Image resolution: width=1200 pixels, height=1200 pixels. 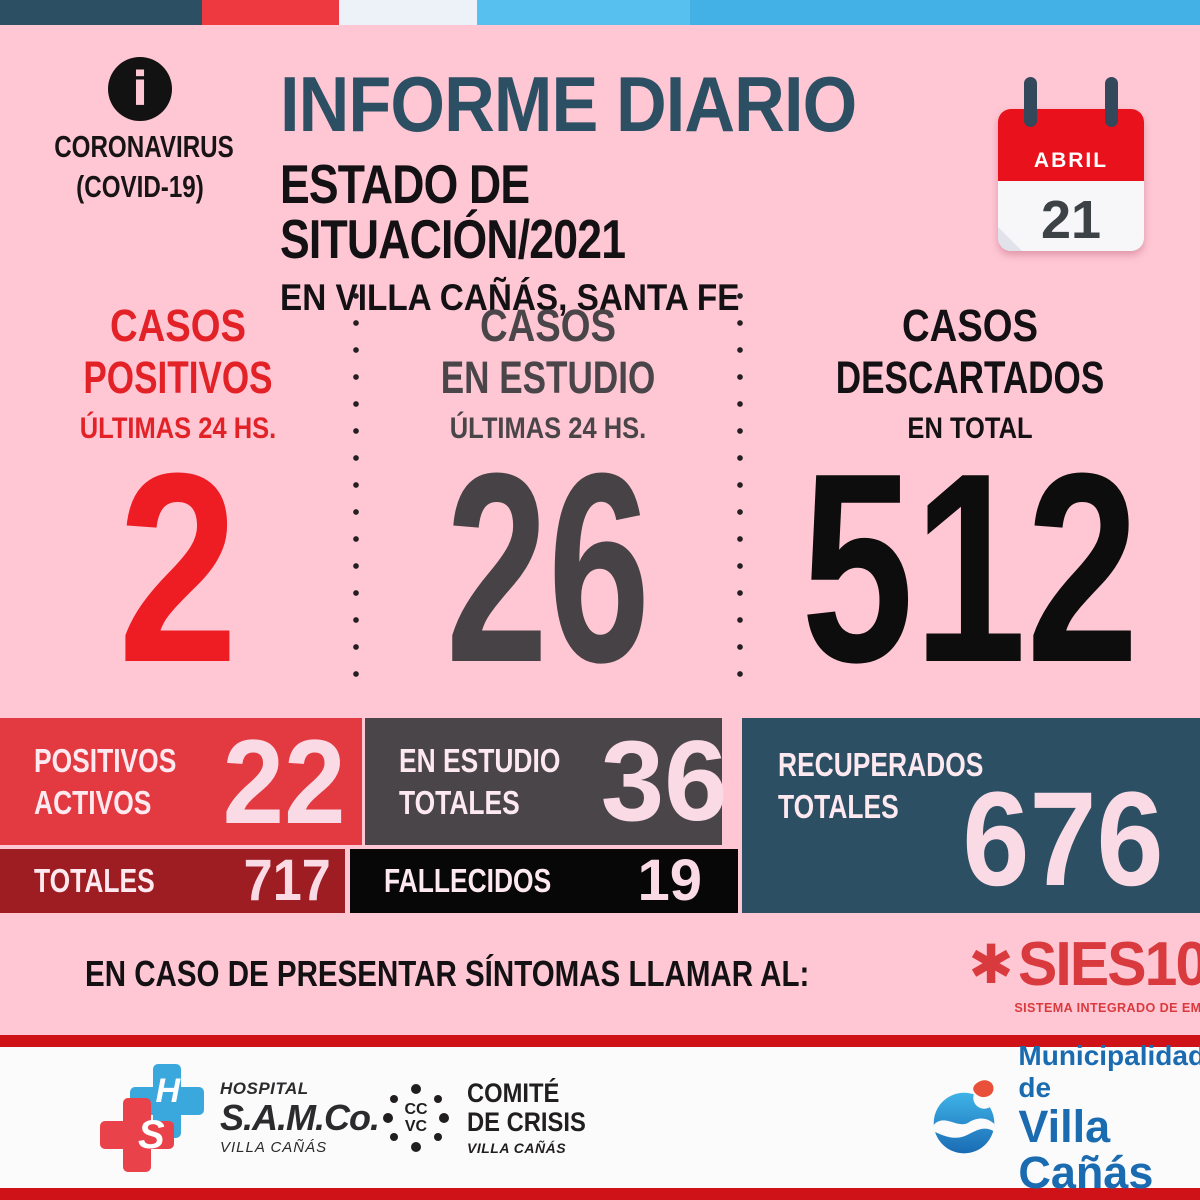 I want to click on info-icon: i, so click(x=140, y=89).